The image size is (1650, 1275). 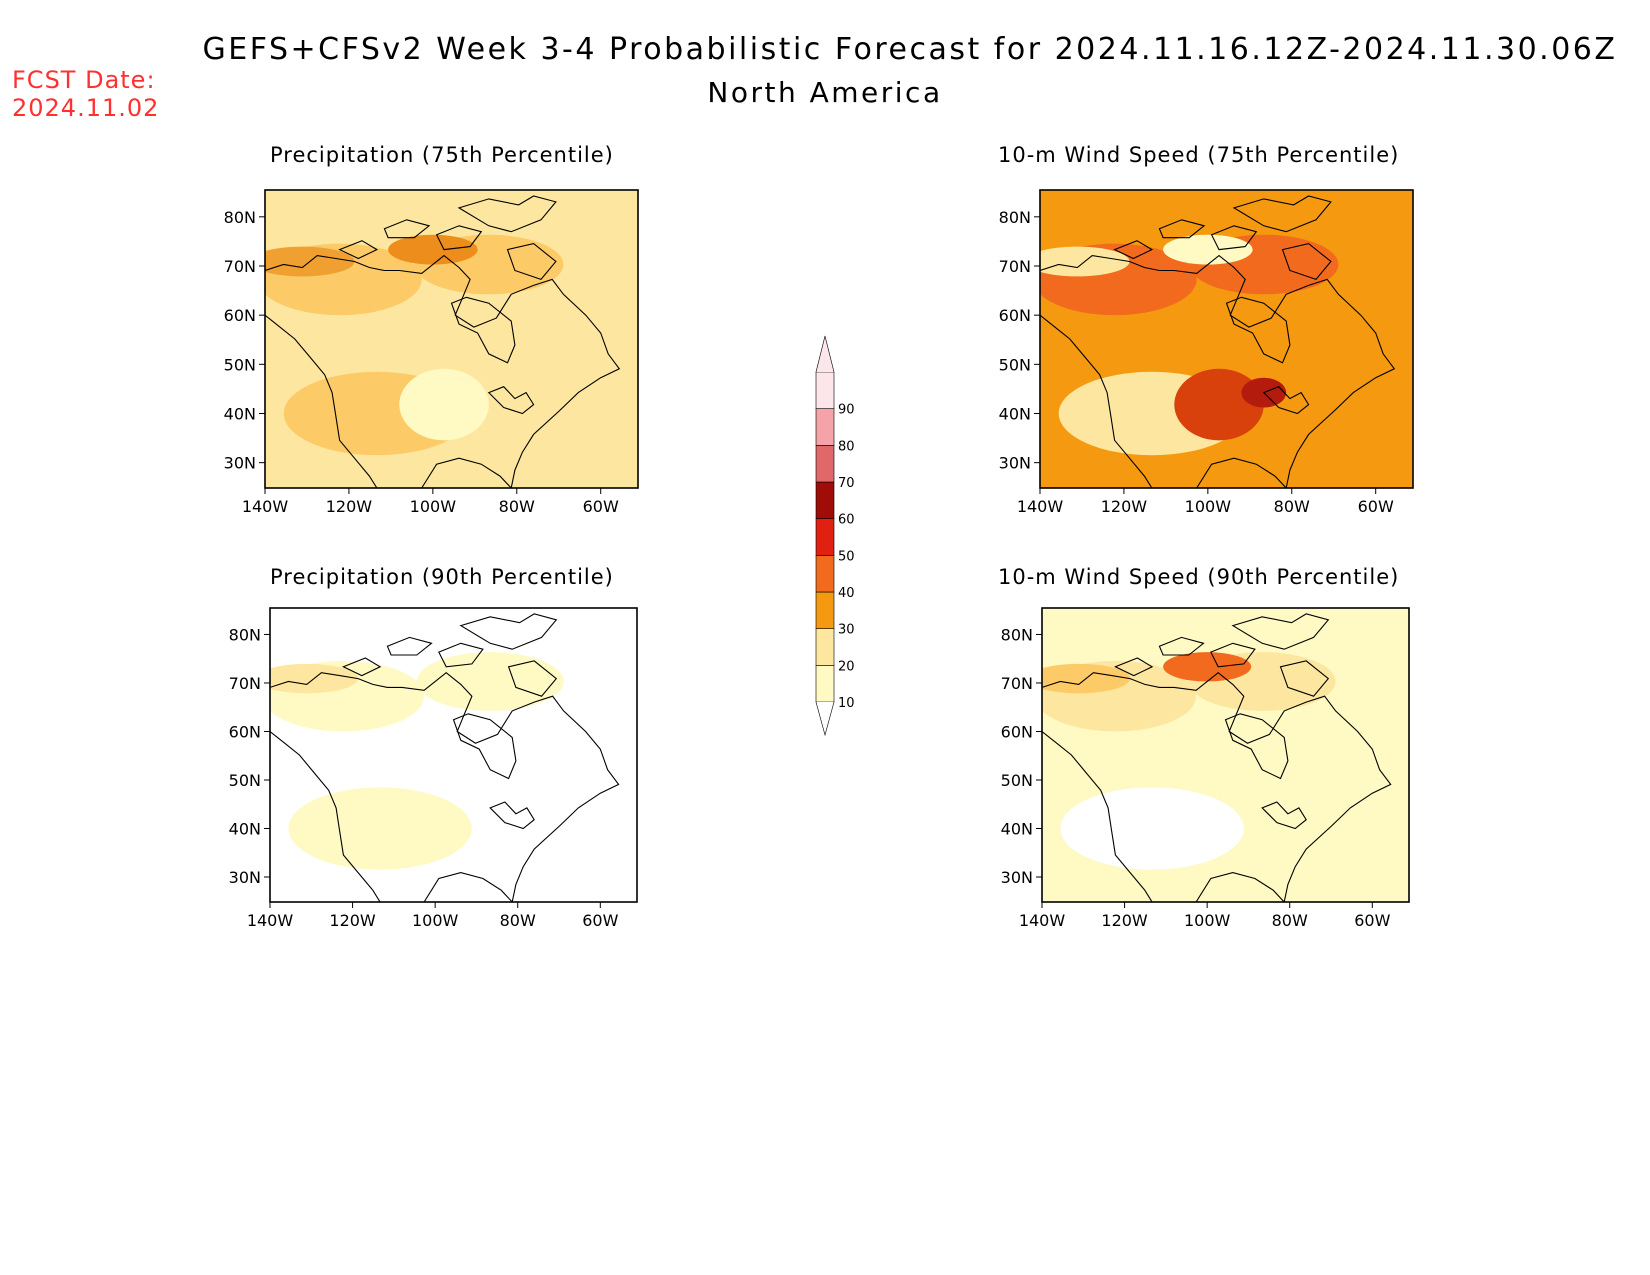 I want to click on colorbar-label: 20, so click(x=846, y=666).